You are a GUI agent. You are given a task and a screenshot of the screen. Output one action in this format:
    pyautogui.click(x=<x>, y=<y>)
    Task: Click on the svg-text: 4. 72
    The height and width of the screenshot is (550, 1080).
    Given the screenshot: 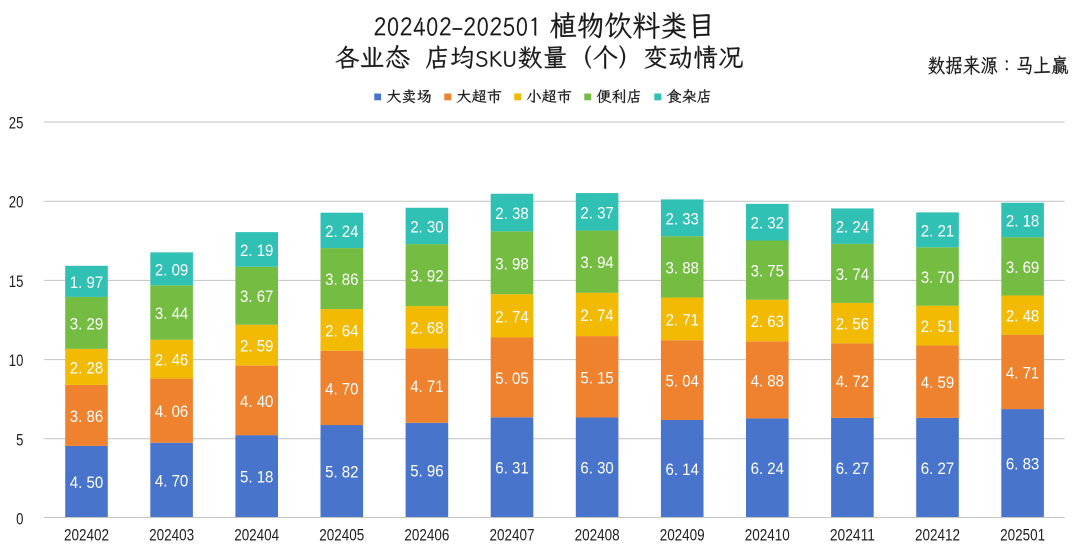 What is the action you would take?
    pyautogui.click(x=852, y=382)
    